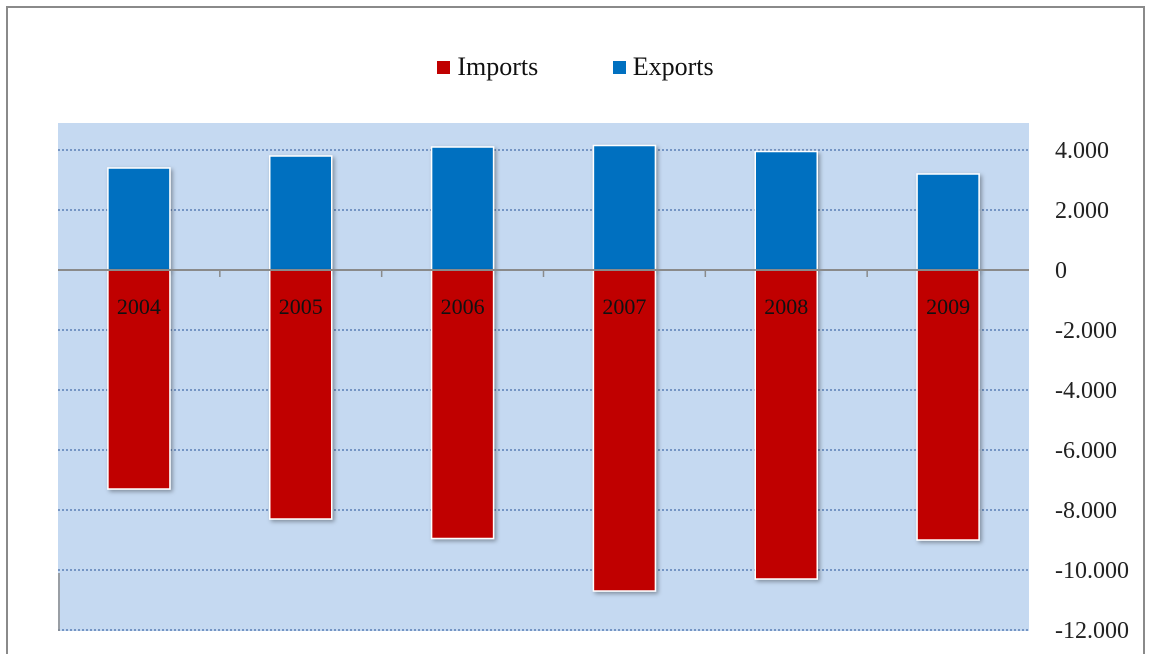 This screenshot has width=1151, height=654. Describe the element at coordinates (948, 306) in the screenshot. I see `x-category-label: 2009` at that location.